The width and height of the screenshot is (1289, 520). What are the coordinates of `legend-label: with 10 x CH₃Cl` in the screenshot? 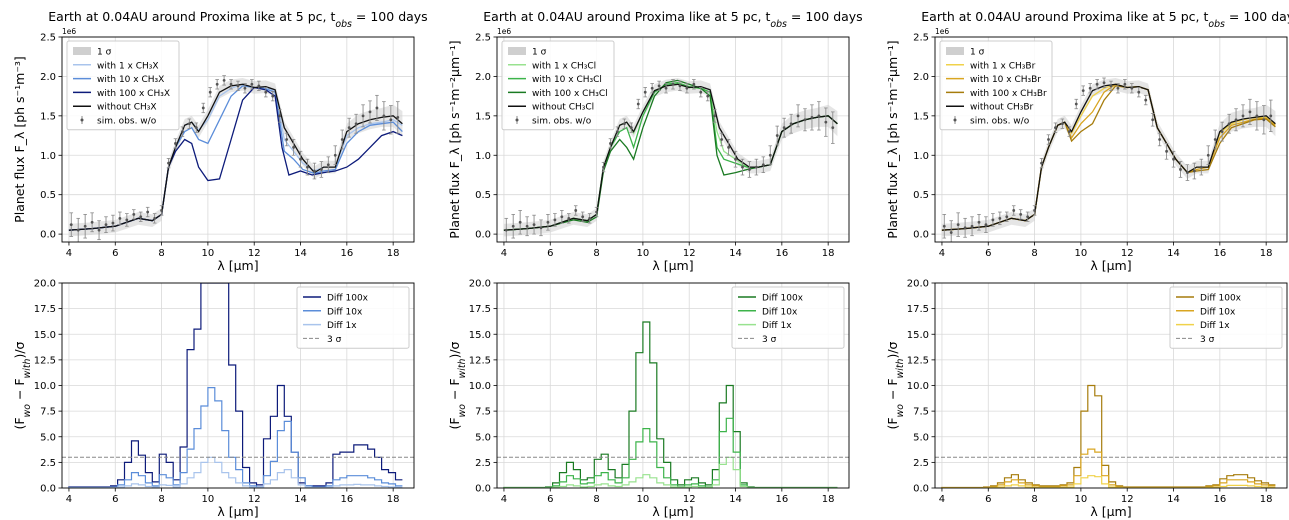 It's located at (567, 80).